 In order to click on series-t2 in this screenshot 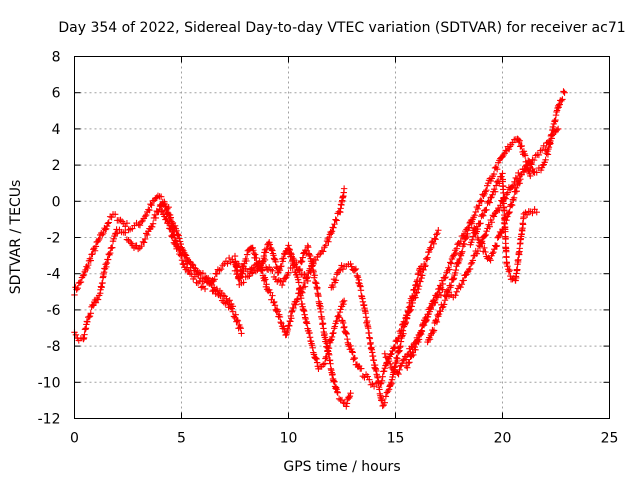, I will do `click(154, 272)`.